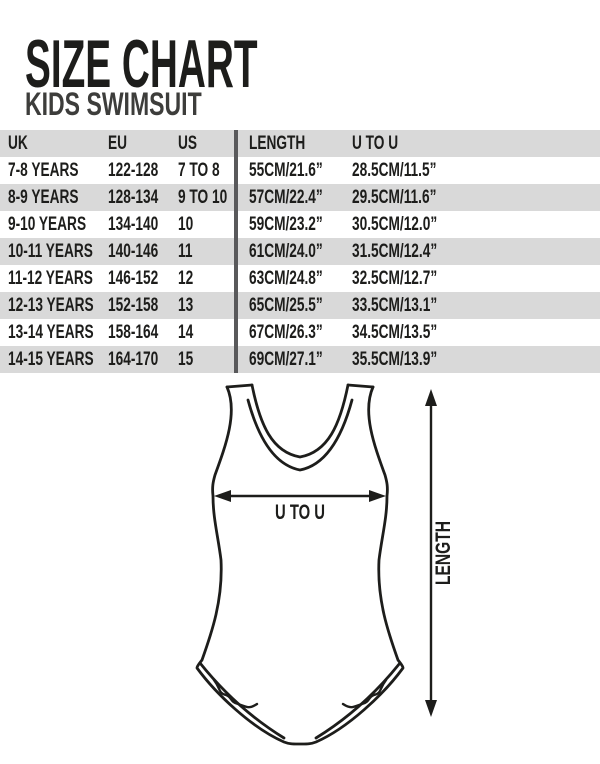 The image size is (600, 764). Describe the element at coordinates (50, 278) in the screenshot. I see `cell-uk: 11-12 YEARS` at that location.